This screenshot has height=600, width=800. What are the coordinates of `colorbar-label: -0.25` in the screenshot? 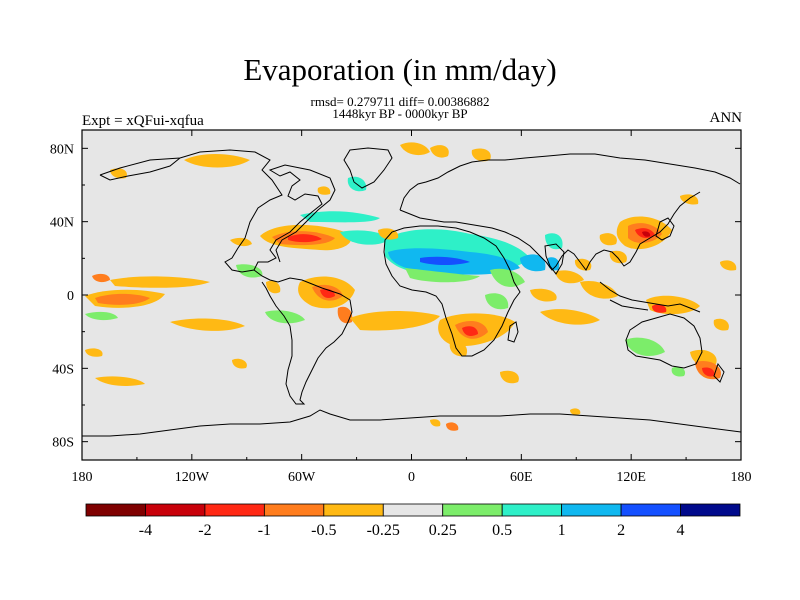 It's located at (383, 530).